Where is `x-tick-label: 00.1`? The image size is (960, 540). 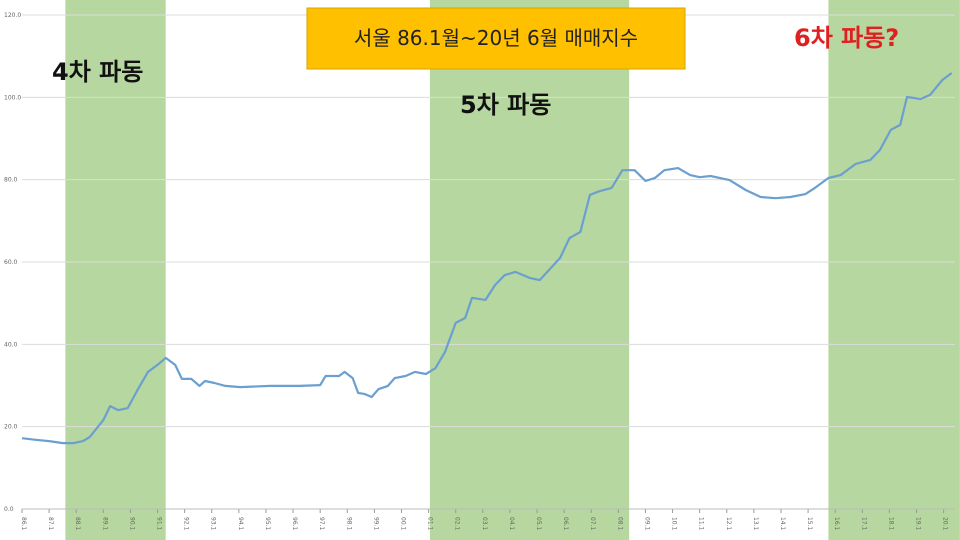
x-tick-label: 00.1 is located at coordinates (402, 524).